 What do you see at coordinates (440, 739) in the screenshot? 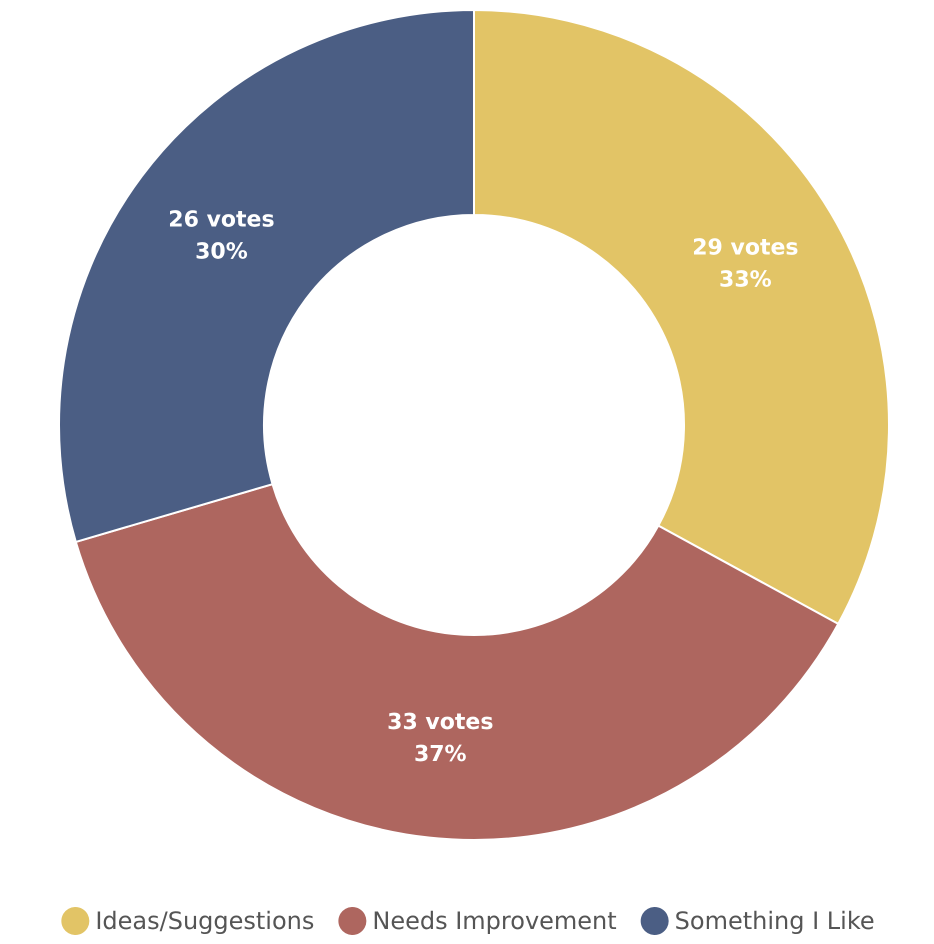
I see `data-label: 33 votes 37%` at bounding box center [440, 739].